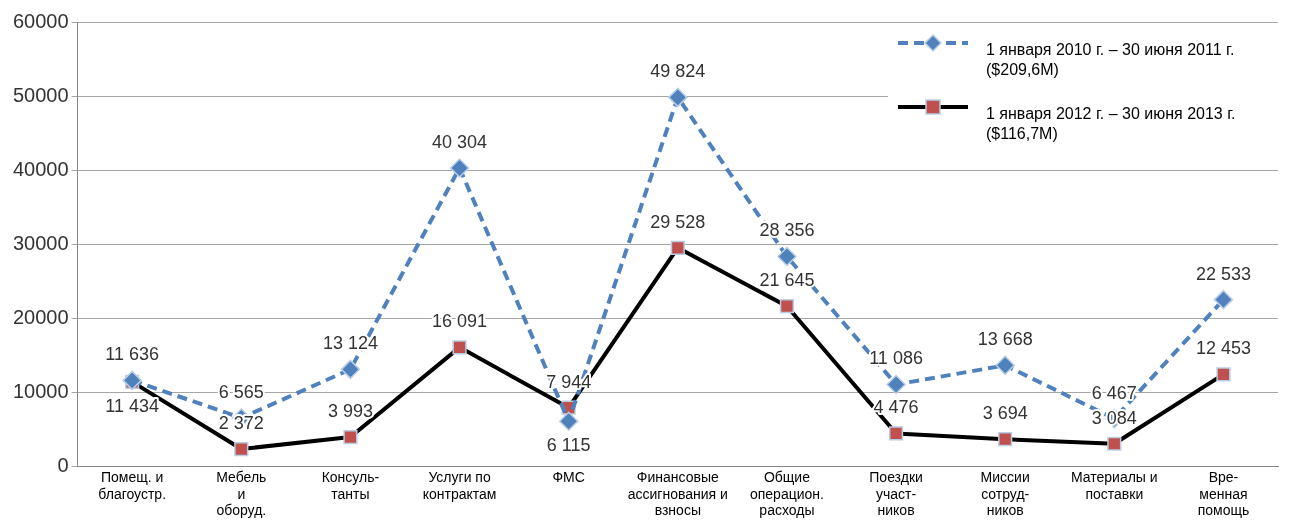  I want to click on x-tick-label: Поездки участ- ников, so click(896, 493).